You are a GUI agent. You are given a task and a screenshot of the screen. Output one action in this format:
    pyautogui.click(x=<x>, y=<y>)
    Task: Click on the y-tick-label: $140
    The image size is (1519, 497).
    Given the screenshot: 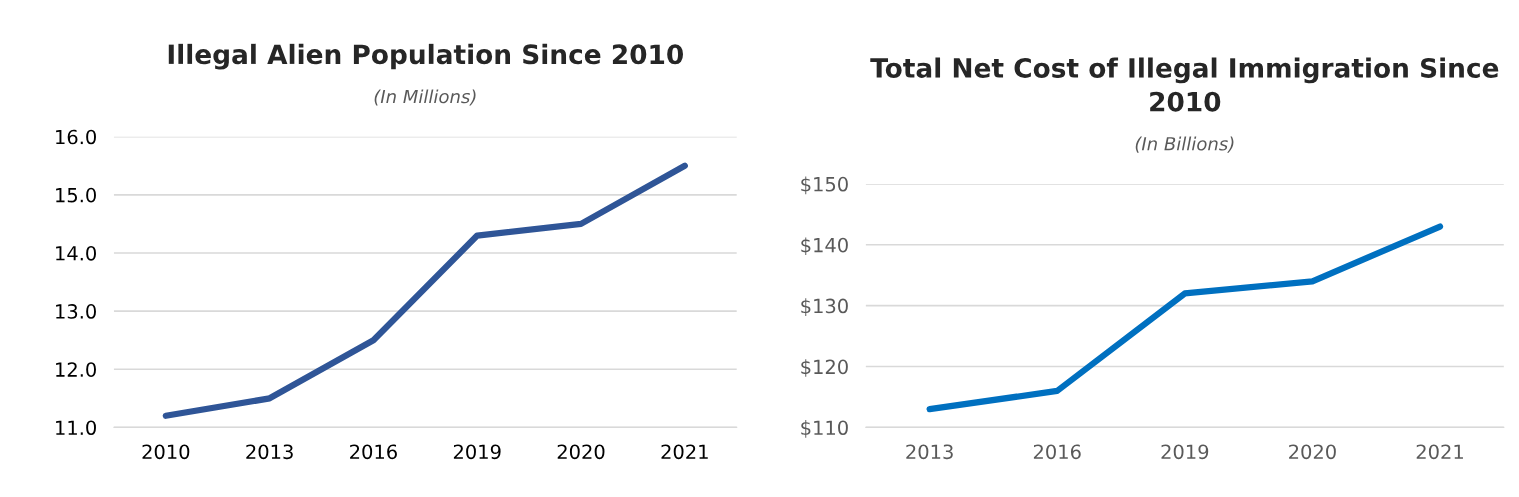 What is the action you would take?
    pyautogui.click(x=824, y=246)
    